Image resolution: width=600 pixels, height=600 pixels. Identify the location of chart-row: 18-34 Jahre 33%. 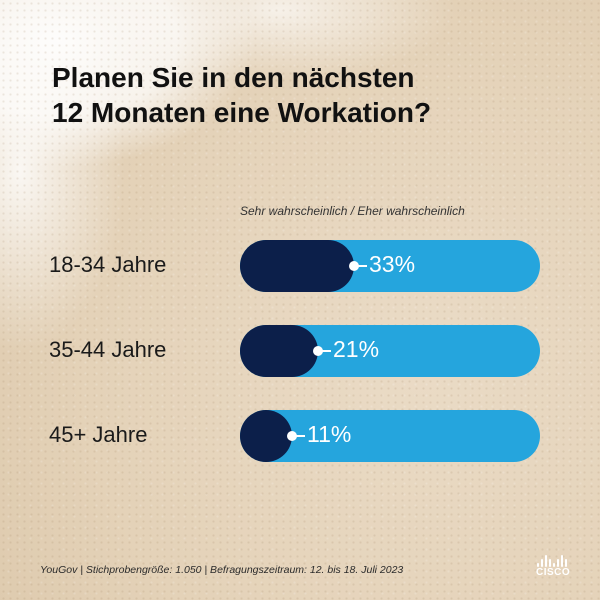
(300, 266).